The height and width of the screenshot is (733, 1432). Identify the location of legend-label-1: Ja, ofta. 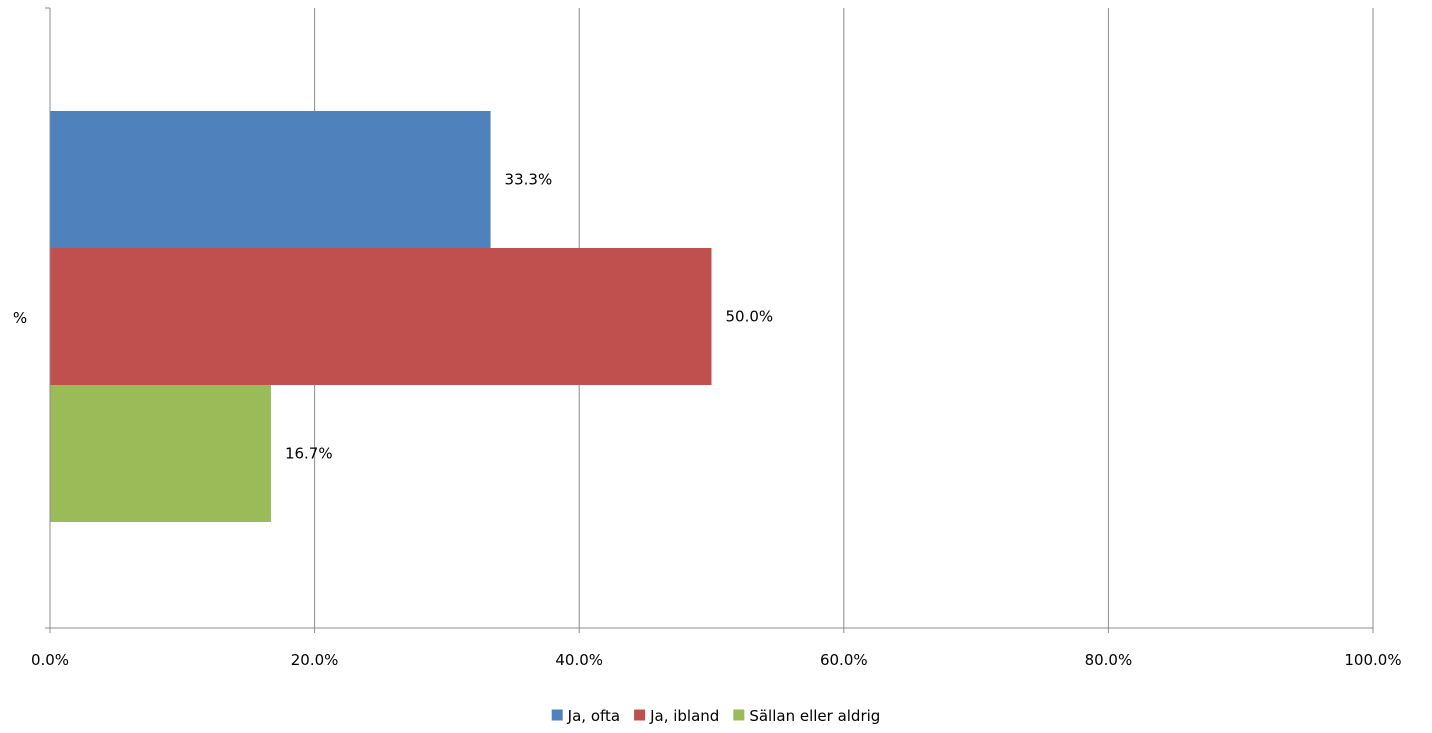
(593, 716).